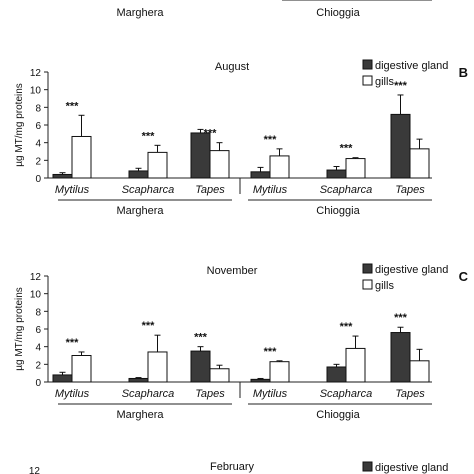 This screenshot has height=474, width=474. Describe the element at coordinates (338, 13) in the screenshot. I see `top-strip-site-right: Chioggia` at that location.